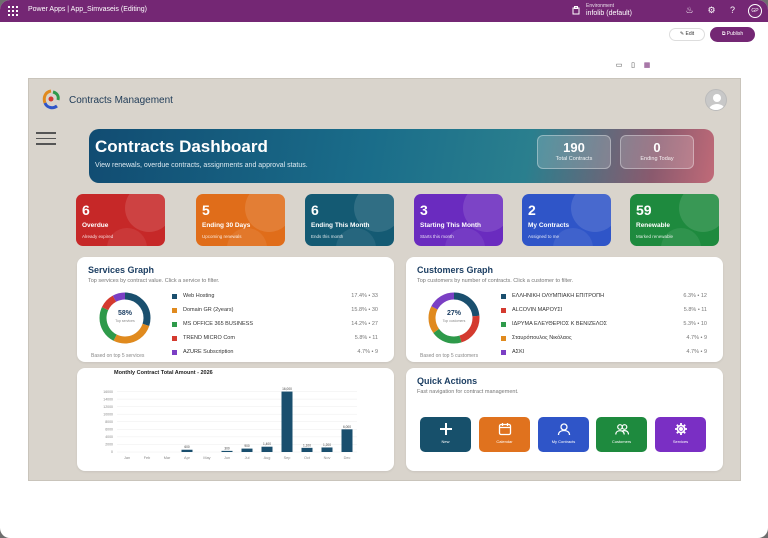 This screenshot has width=768, height=538. What do you see at coordinates (657, 159) in the screenshot?
I see `stat-label: Ending Today` at bounding box center [657, 159].